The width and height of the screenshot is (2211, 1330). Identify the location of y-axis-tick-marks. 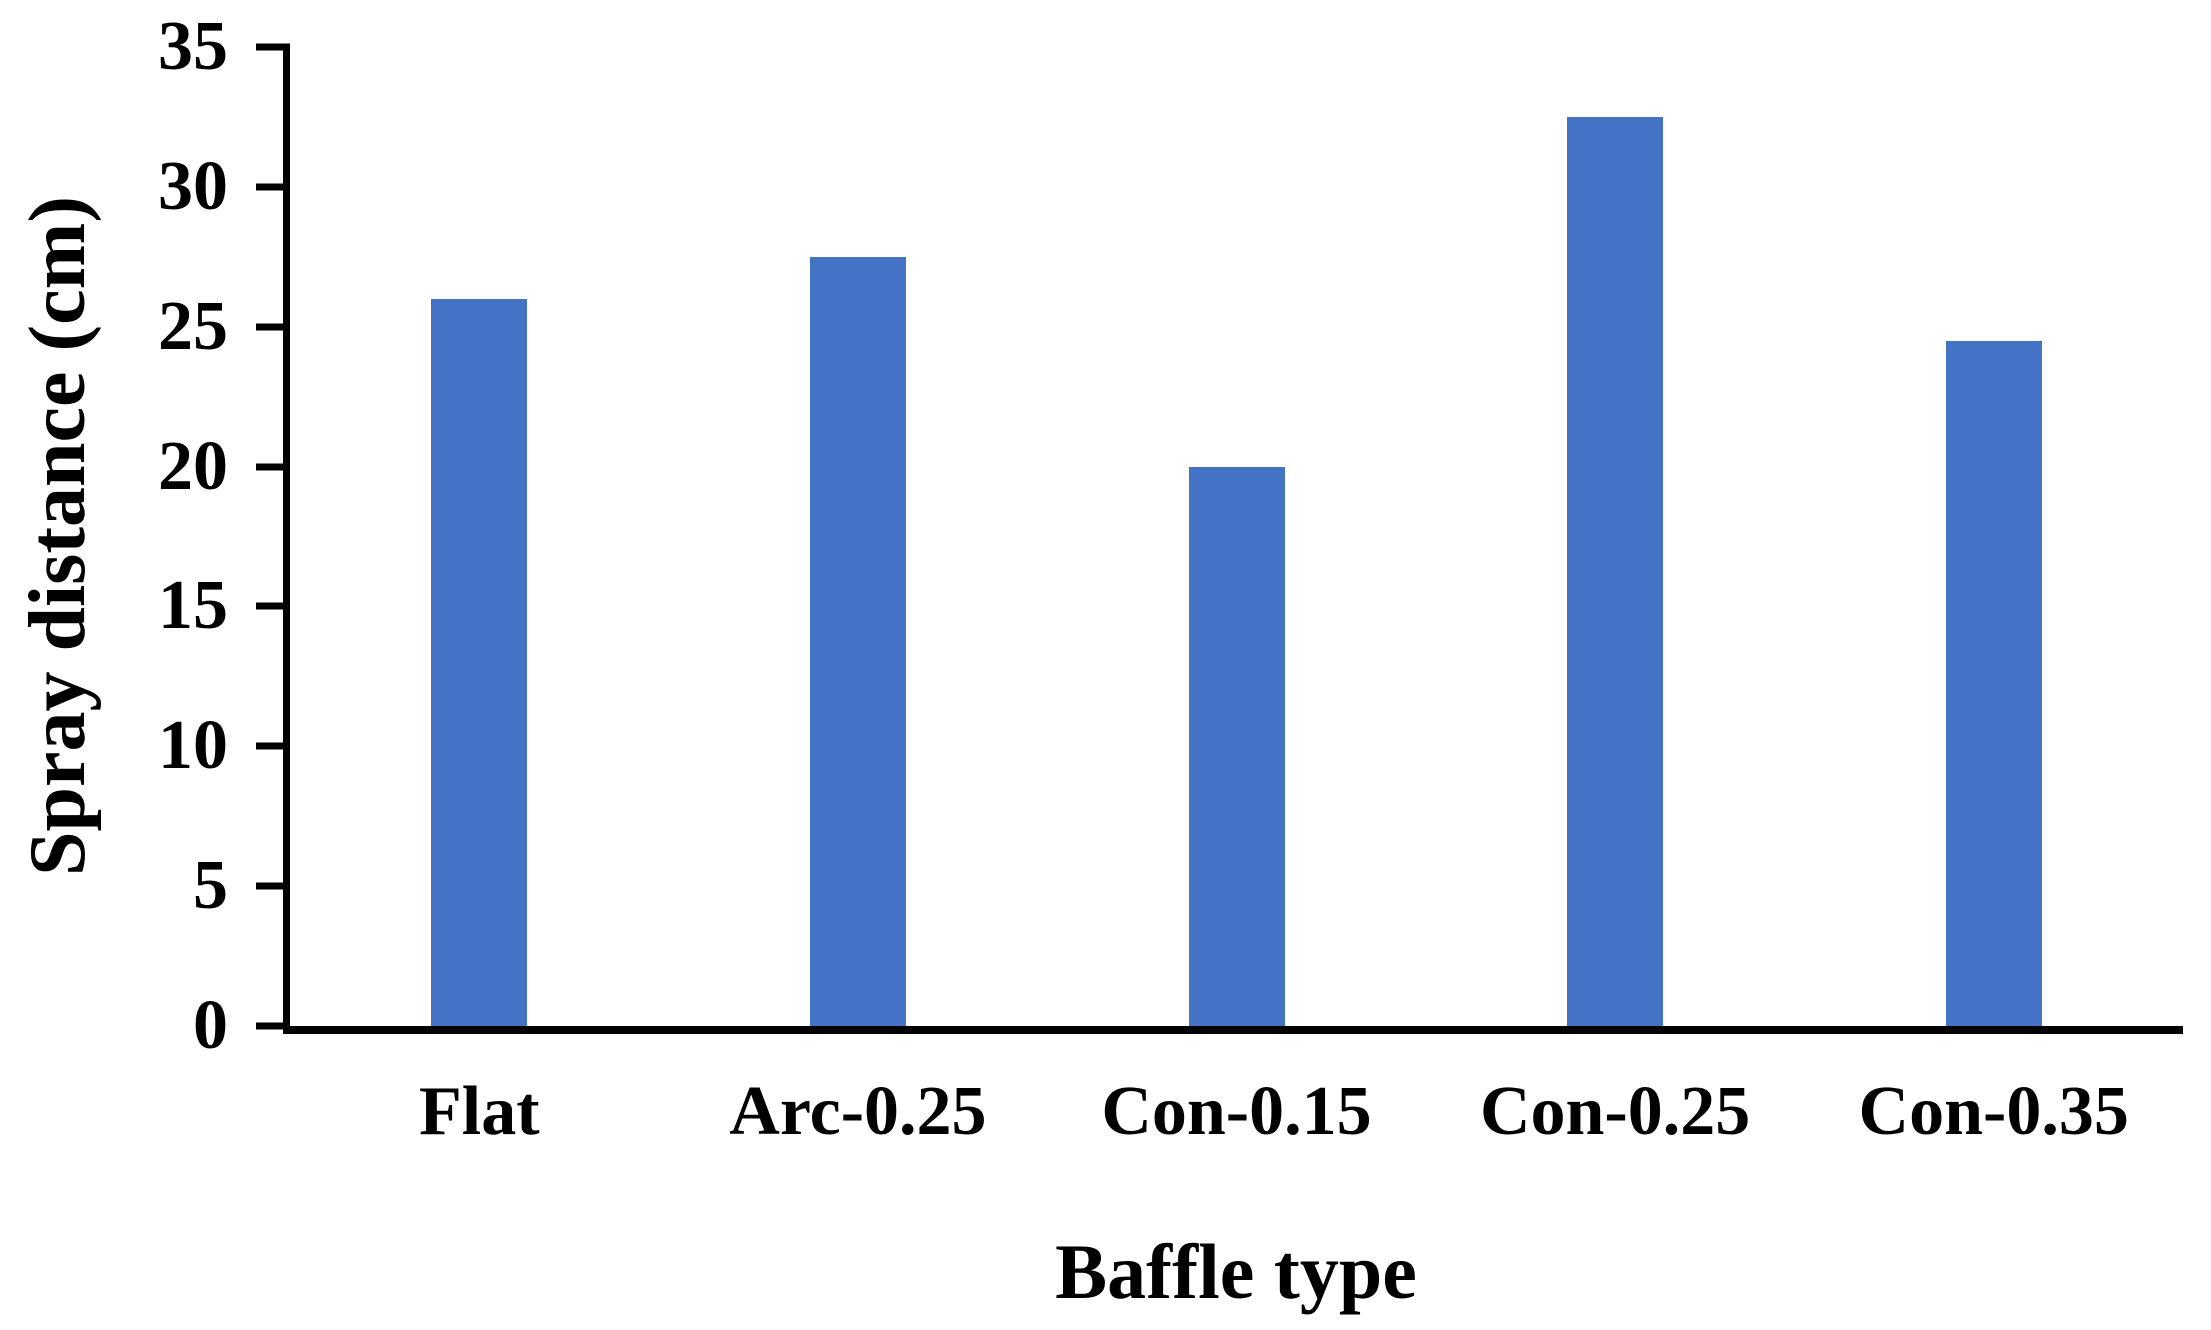
(273, 536).